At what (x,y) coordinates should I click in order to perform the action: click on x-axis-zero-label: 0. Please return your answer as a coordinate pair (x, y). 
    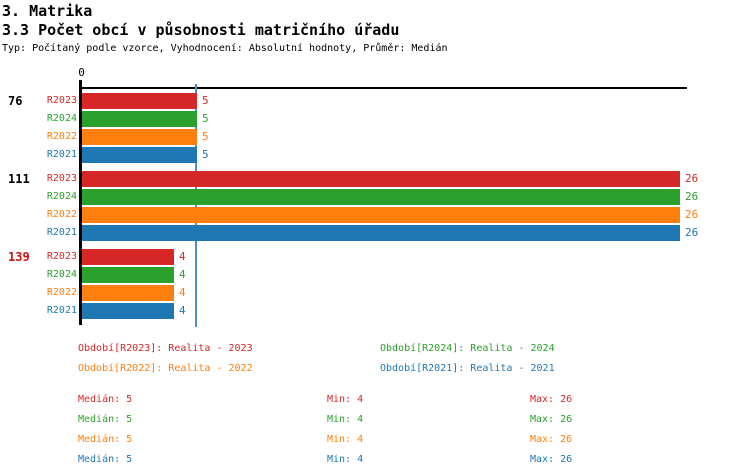
    Looking at the image, I should click on (81, 72).